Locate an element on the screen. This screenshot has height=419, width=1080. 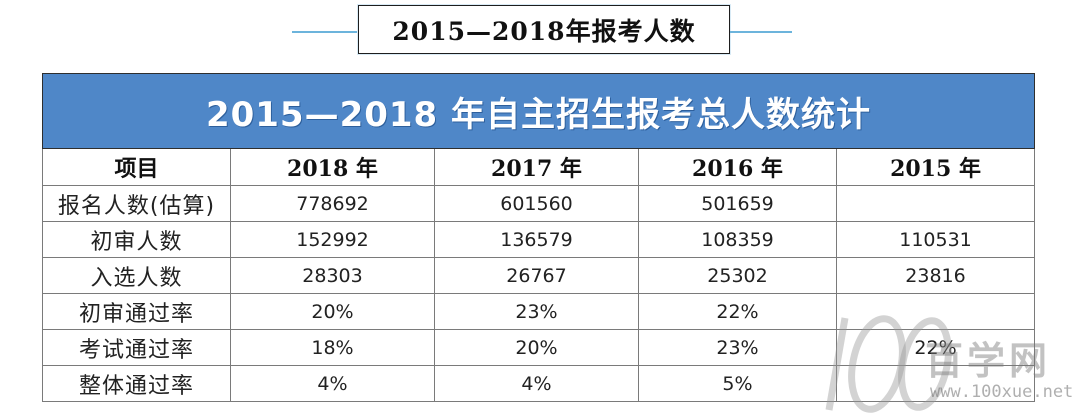
table-row: 整体通过率 4% 4% 5% is located at coordinates (539, 383).